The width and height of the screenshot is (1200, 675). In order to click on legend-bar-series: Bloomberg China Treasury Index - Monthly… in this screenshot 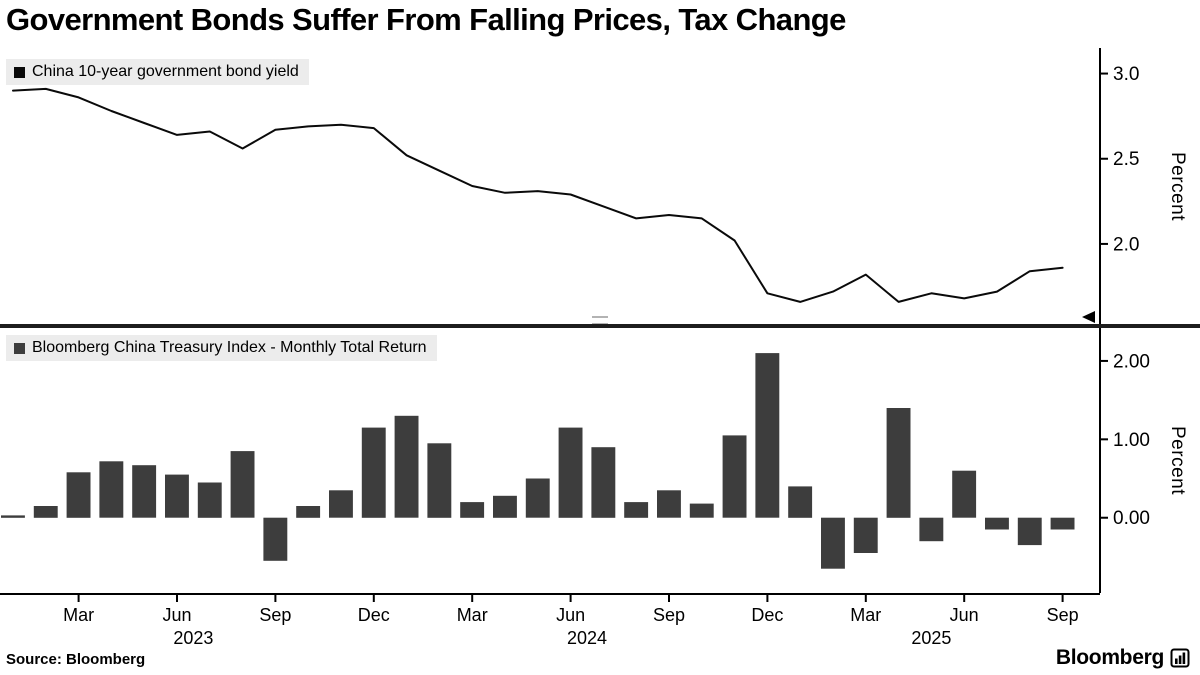, I will do `click(221, 348)`.